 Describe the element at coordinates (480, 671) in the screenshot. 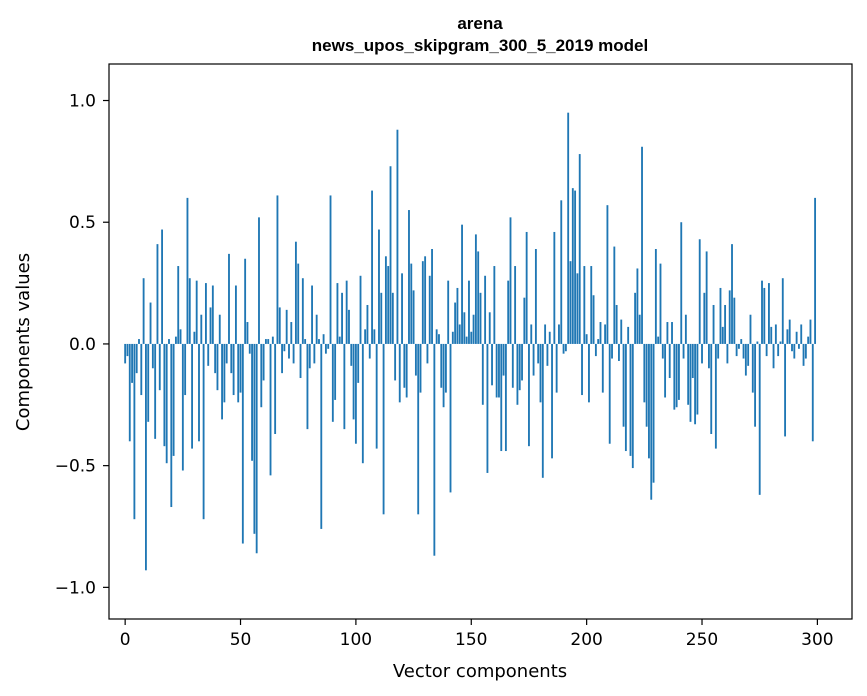

I see `x-axis-label: Vector components` at that location.